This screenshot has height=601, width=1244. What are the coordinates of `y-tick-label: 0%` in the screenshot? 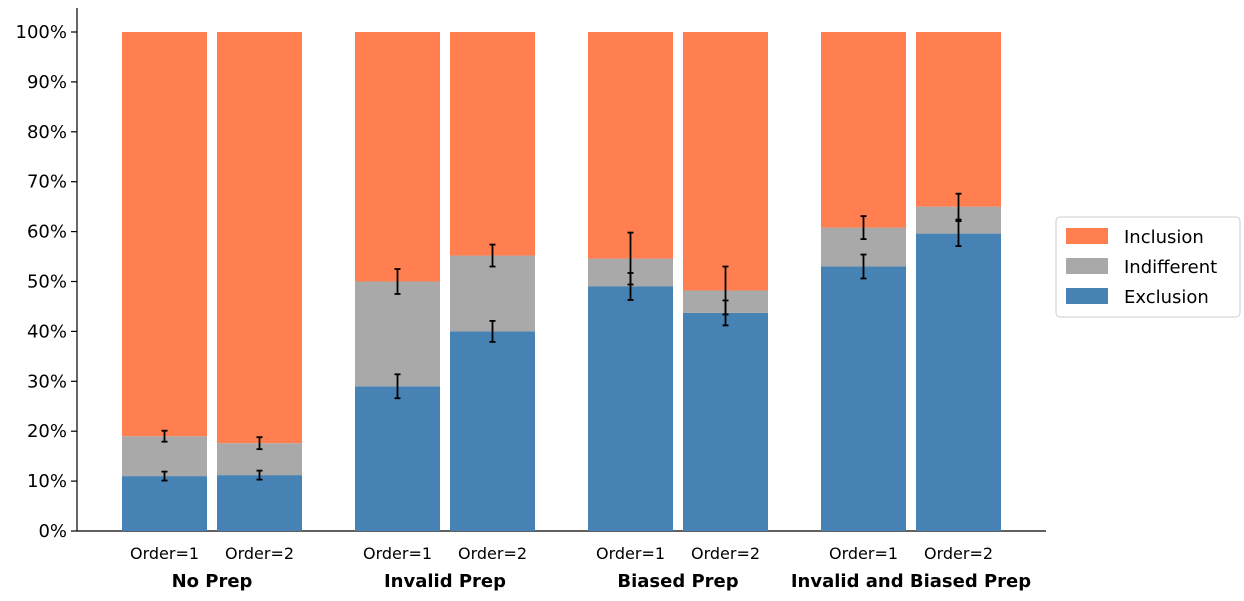 It's located at (52, 531).